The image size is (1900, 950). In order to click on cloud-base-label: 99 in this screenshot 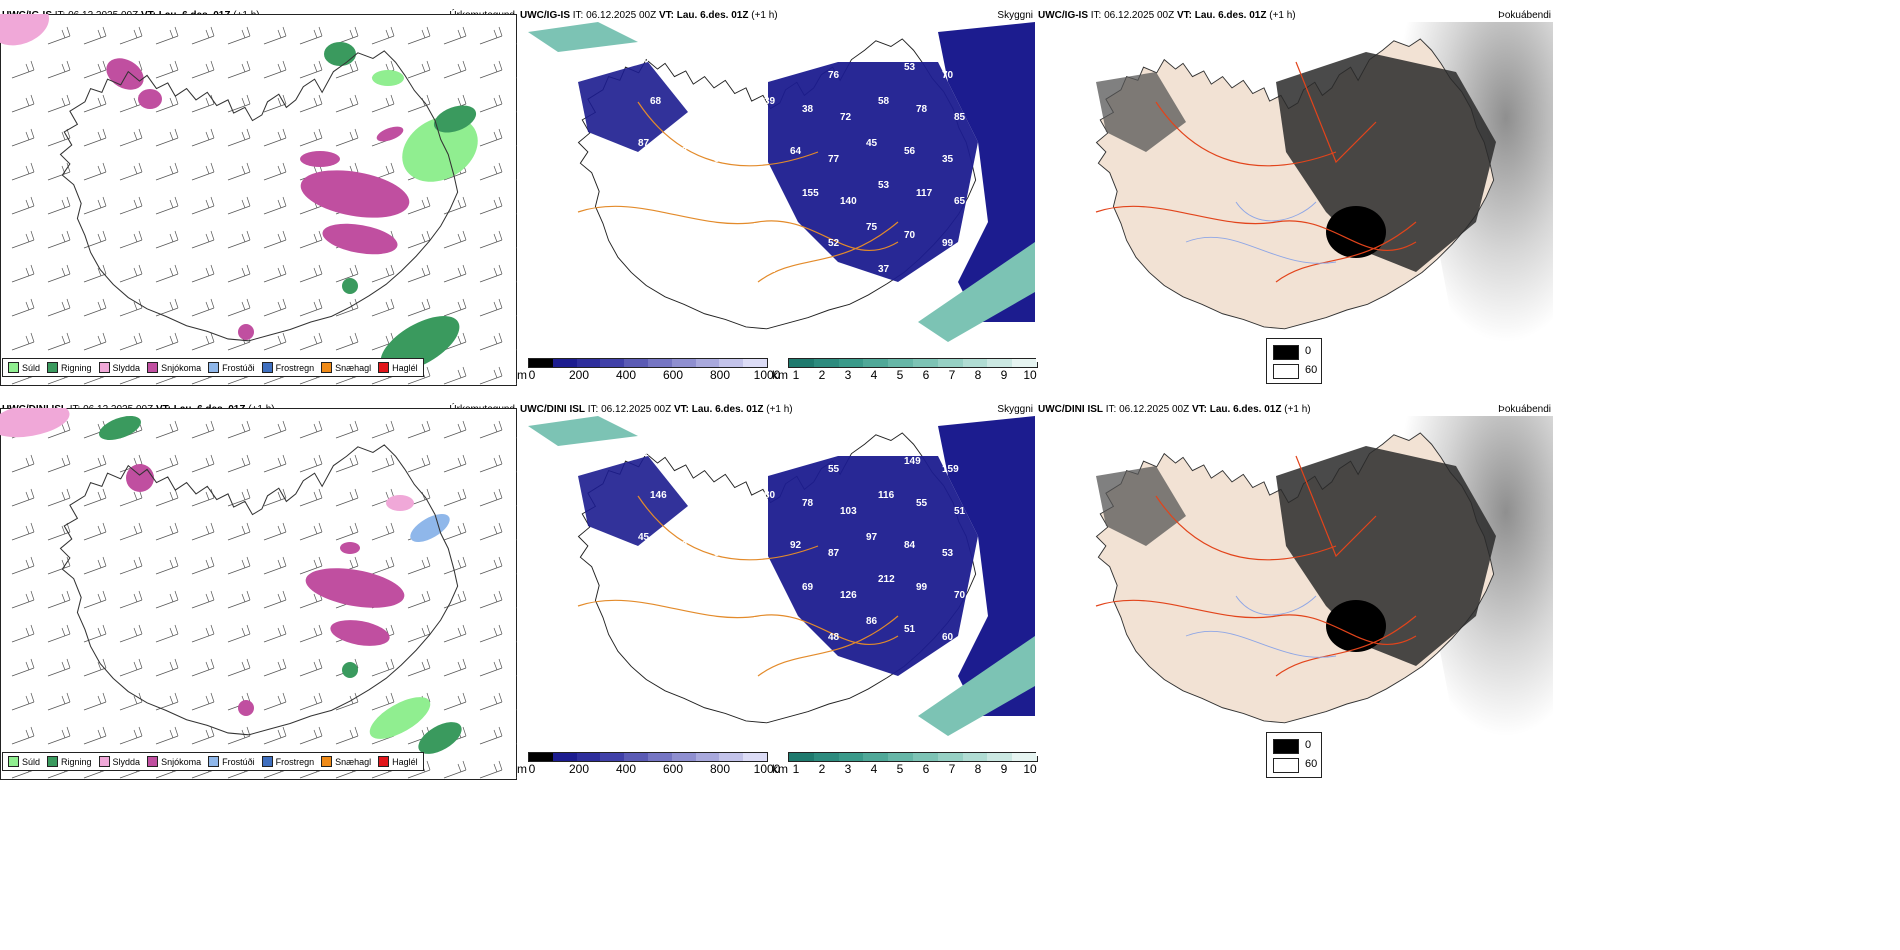, I will do `click(922, 587)`.